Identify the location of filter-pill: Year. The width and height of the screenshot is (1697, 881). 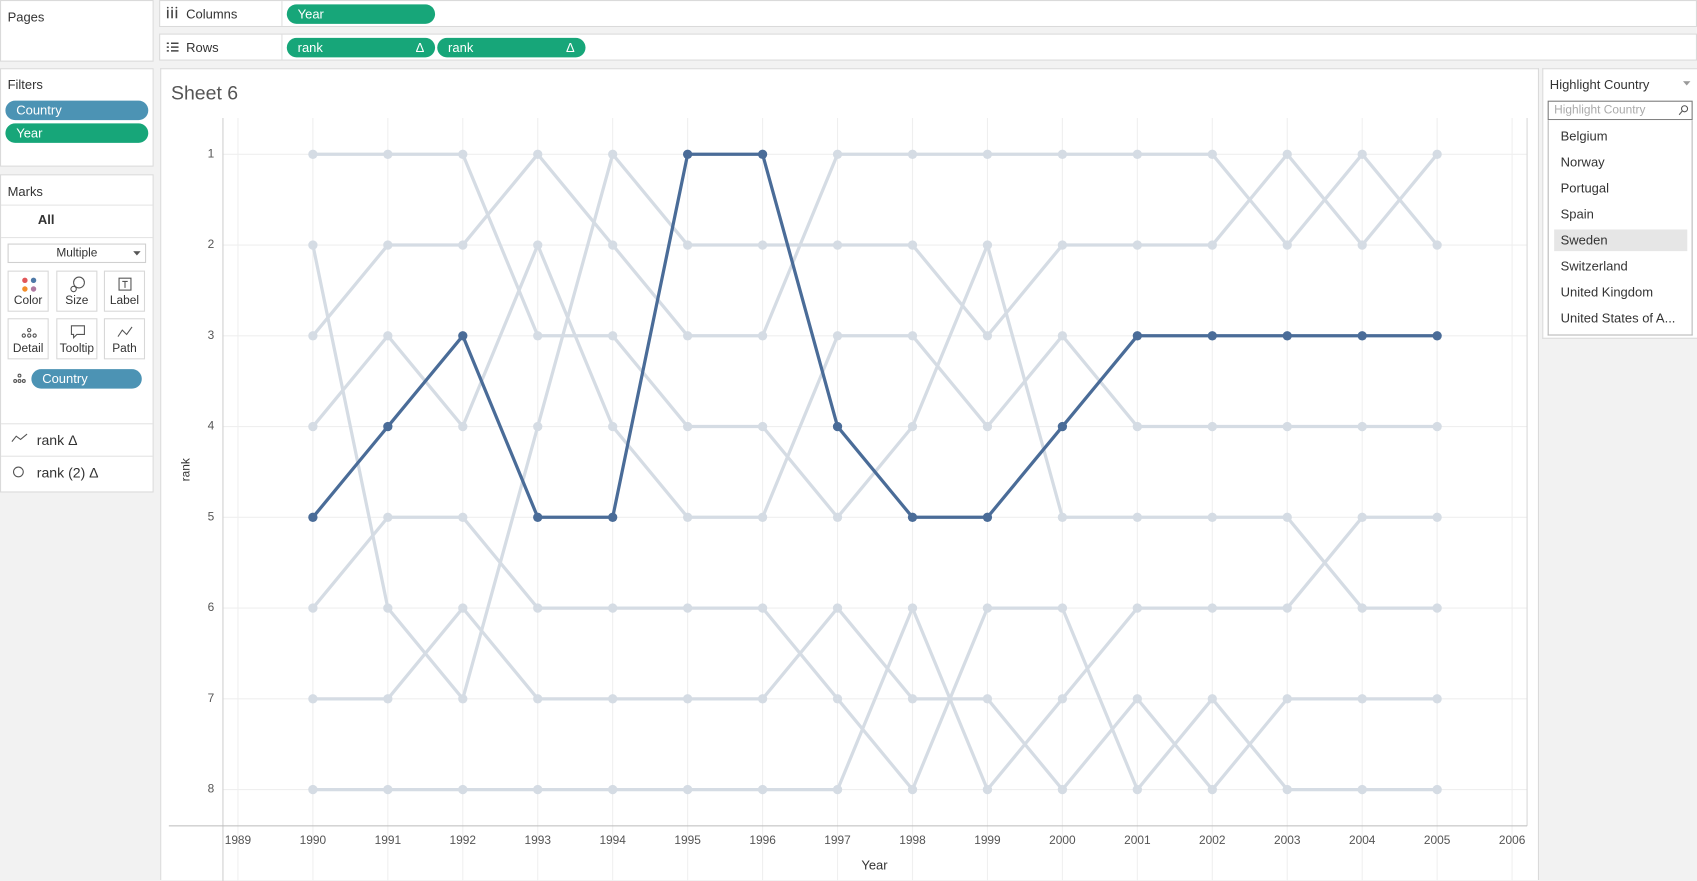
(77, 133).